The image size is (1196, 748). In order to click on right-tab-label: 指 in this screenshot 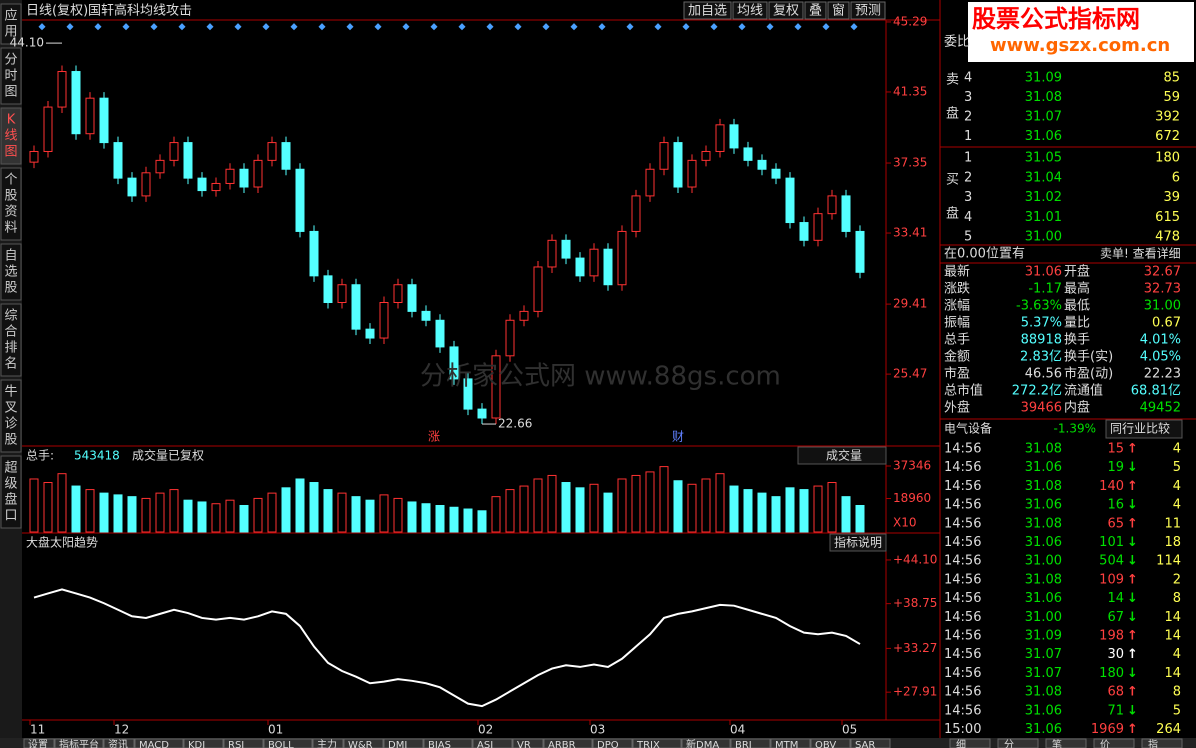, I will do `click(1153, 743)`.